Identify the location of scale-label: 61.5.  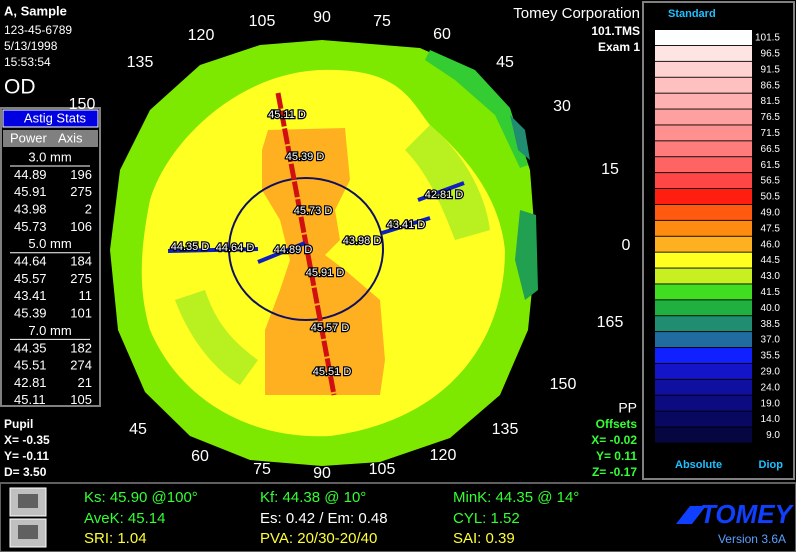
(771, 165).